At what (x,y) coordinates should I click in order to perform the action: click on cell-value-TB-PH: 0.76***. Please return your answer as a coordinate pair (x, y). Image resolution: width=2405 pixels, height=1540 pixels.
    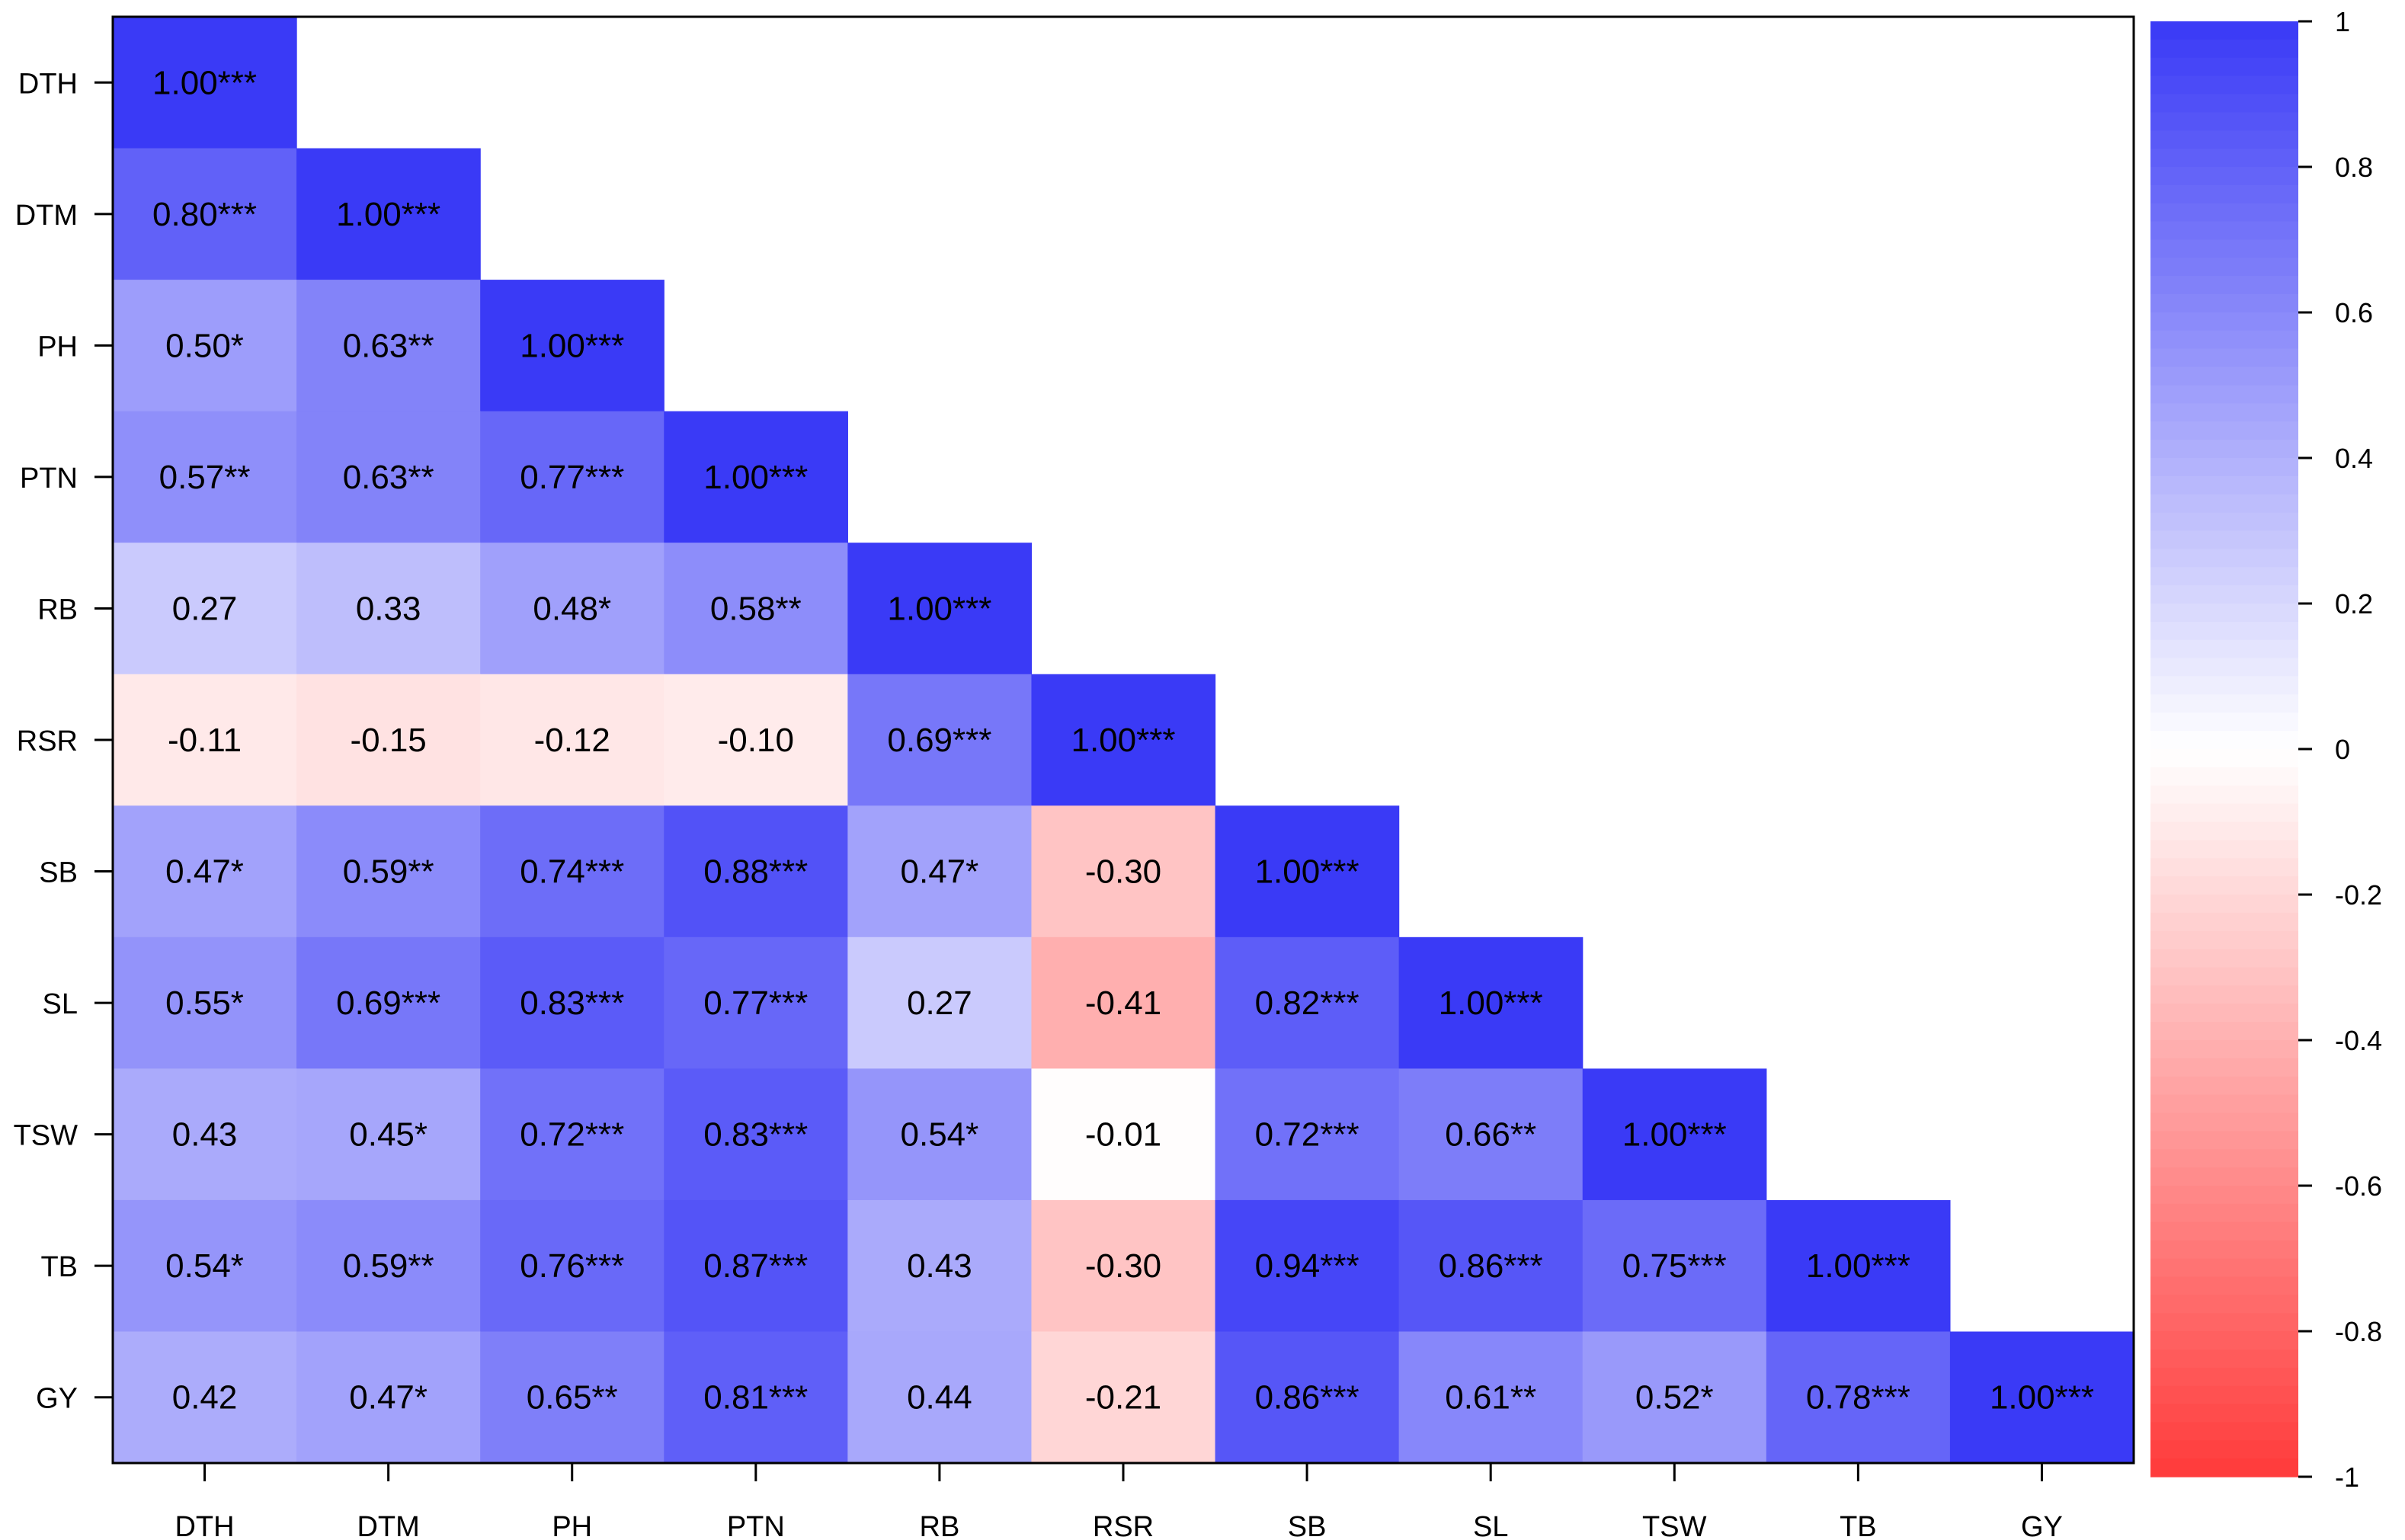
    Looking at the image, I should click on (572, 1266).